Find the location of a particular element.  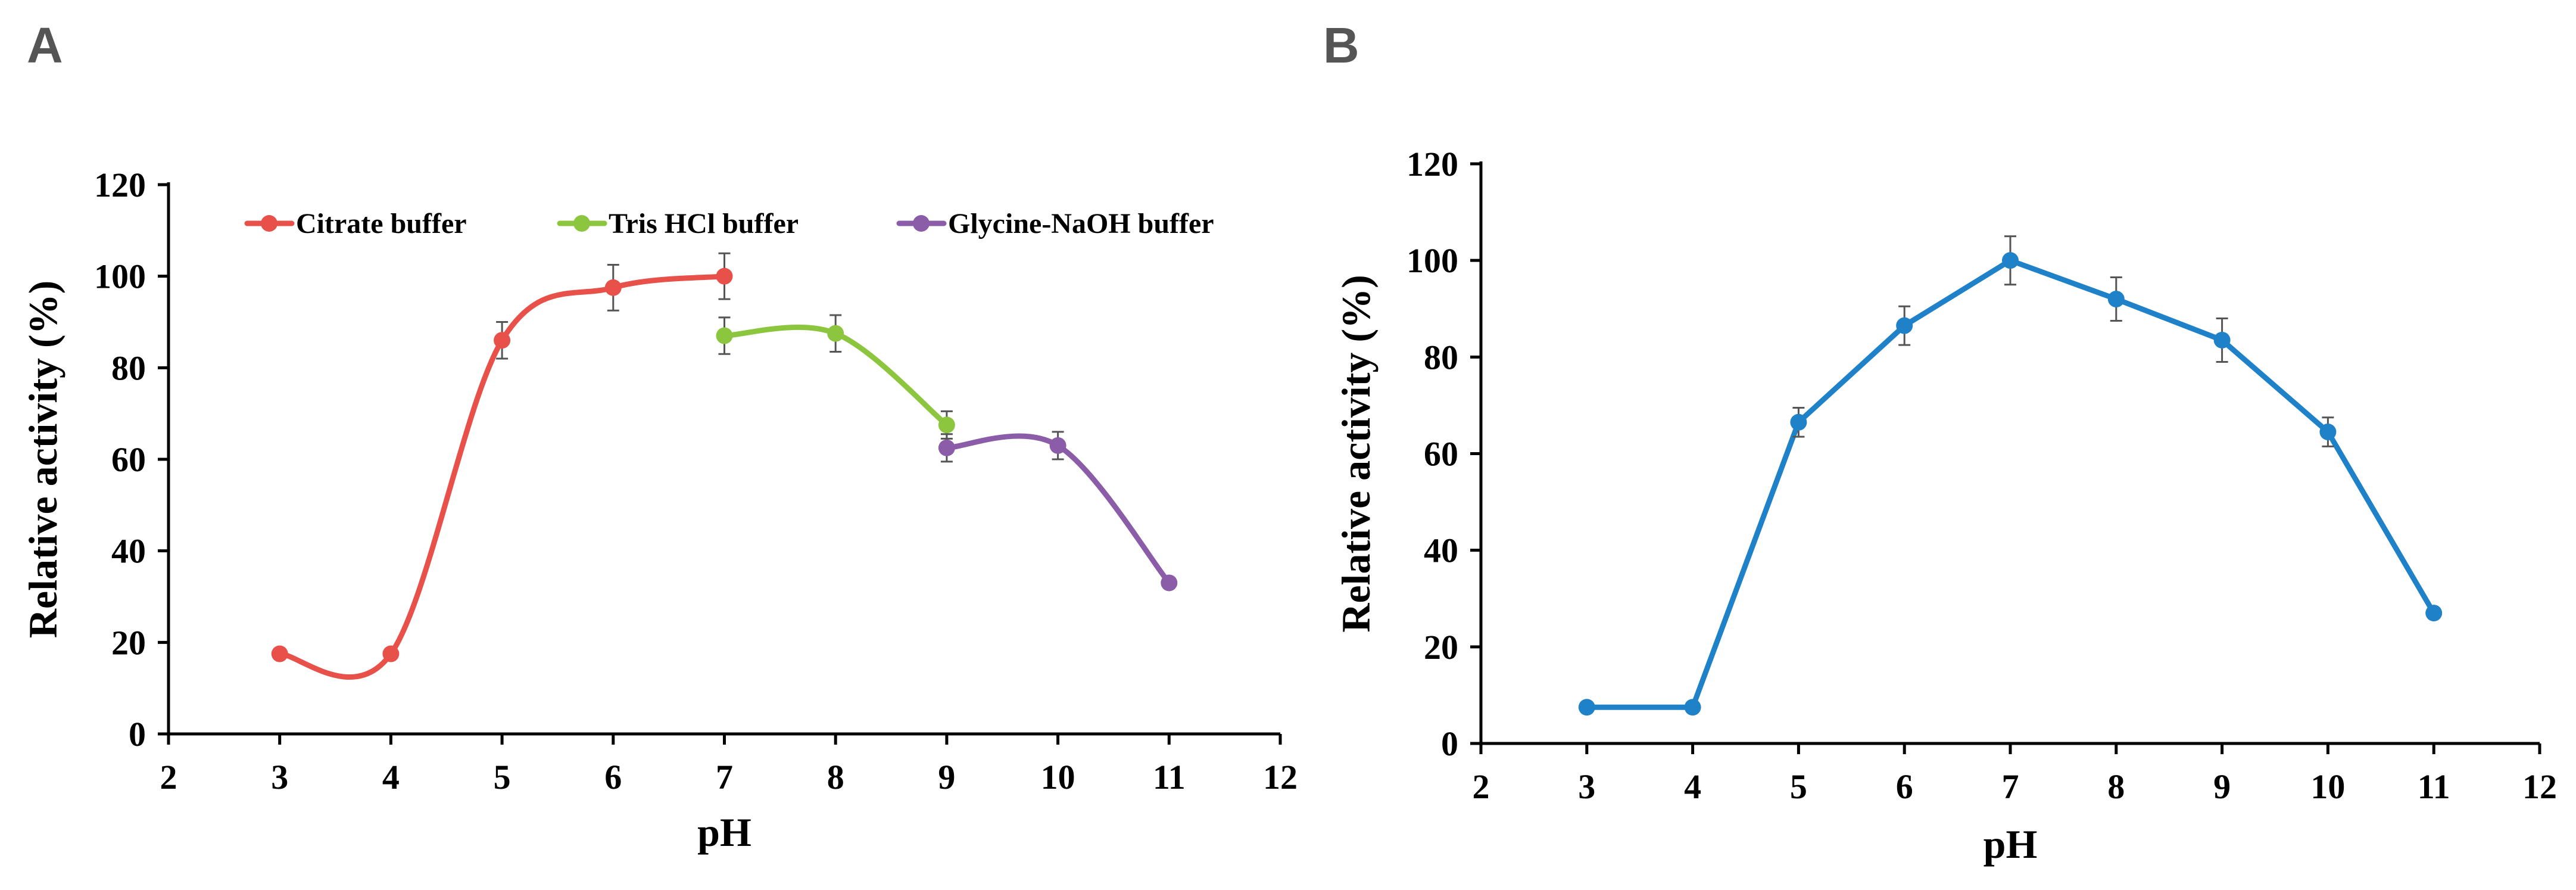

legend-label: Glycine-NaOH buffer is located at coordinates (1081, 223).